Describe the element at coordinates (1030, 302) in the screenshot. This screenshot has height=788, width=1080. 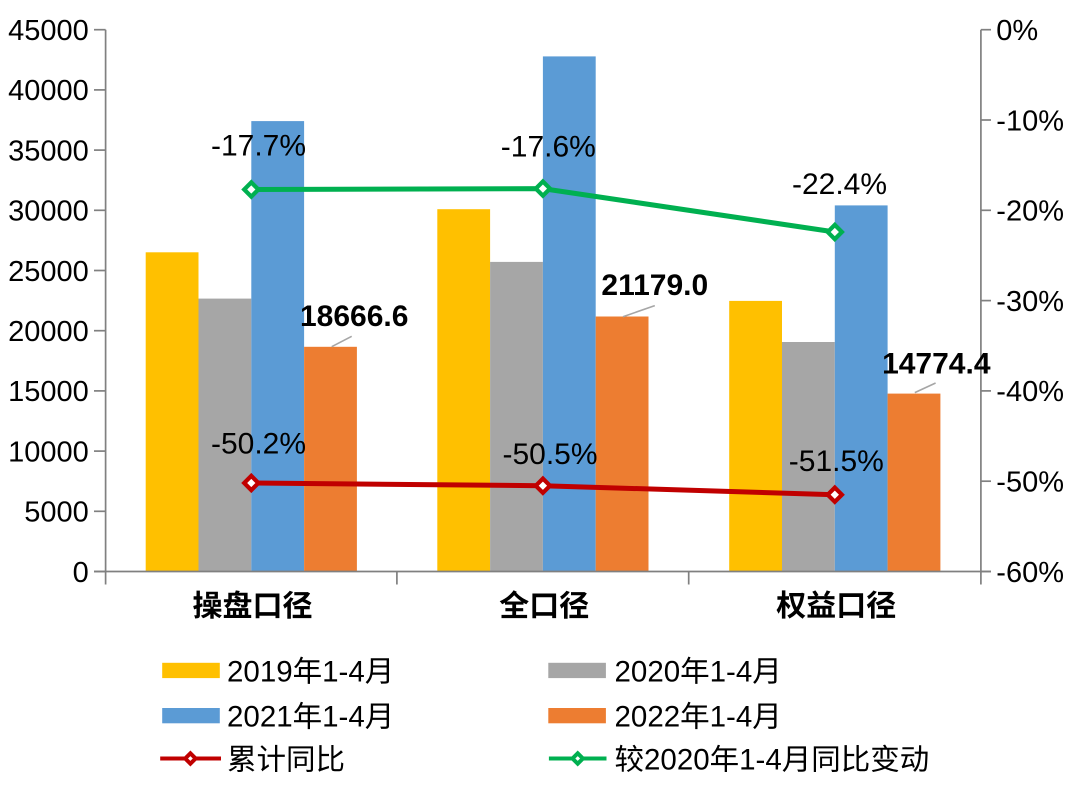
I see `svg-text: -30%` at that location.